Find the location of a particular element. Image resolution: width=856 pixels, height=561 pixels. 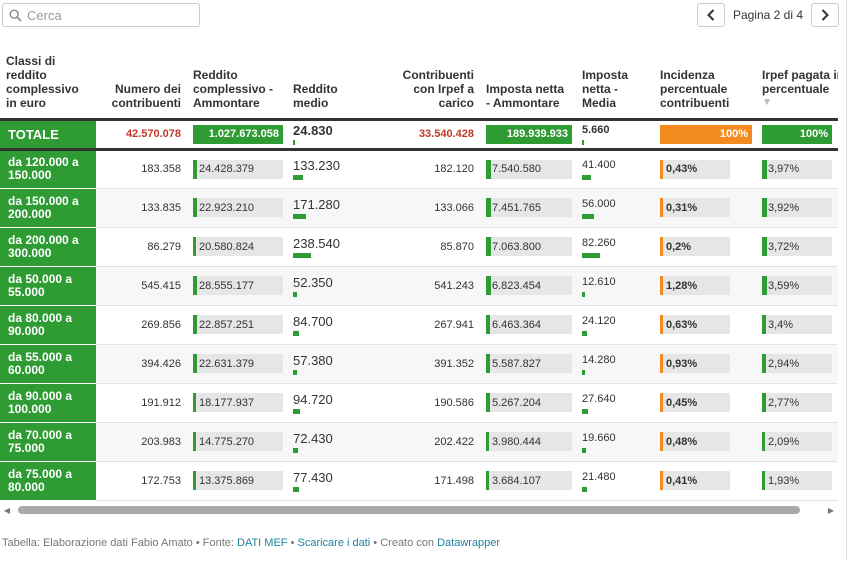

col-header-label: Reddito medio is located at coordinates (315, 95).